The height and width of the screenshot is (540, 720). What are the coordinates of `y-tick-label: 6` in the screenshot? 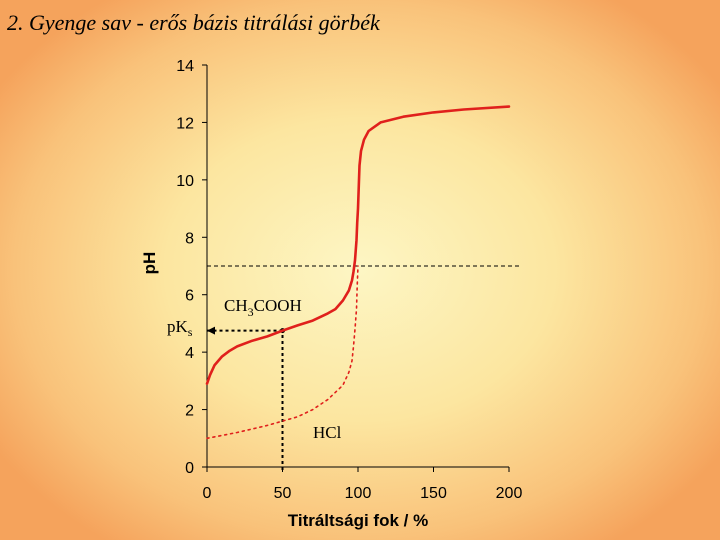 It's located at (189, 296).